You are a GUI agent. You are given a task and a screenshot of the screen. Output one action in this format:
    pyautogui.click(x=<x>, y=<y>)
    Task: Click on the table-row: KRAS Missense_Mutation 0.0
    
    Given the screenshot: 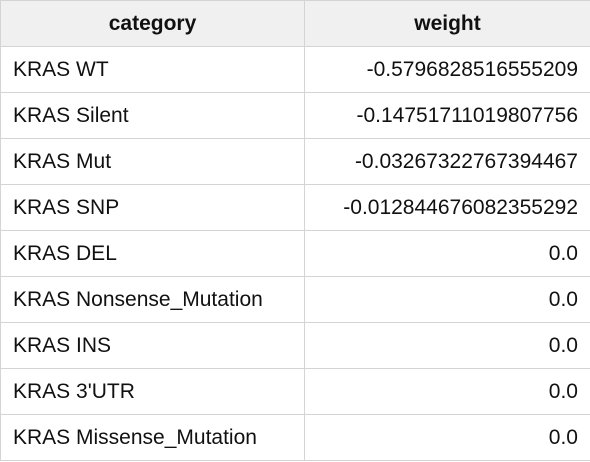 What is the action you would take?
    pyautogui.click(x=295, y=437)
    